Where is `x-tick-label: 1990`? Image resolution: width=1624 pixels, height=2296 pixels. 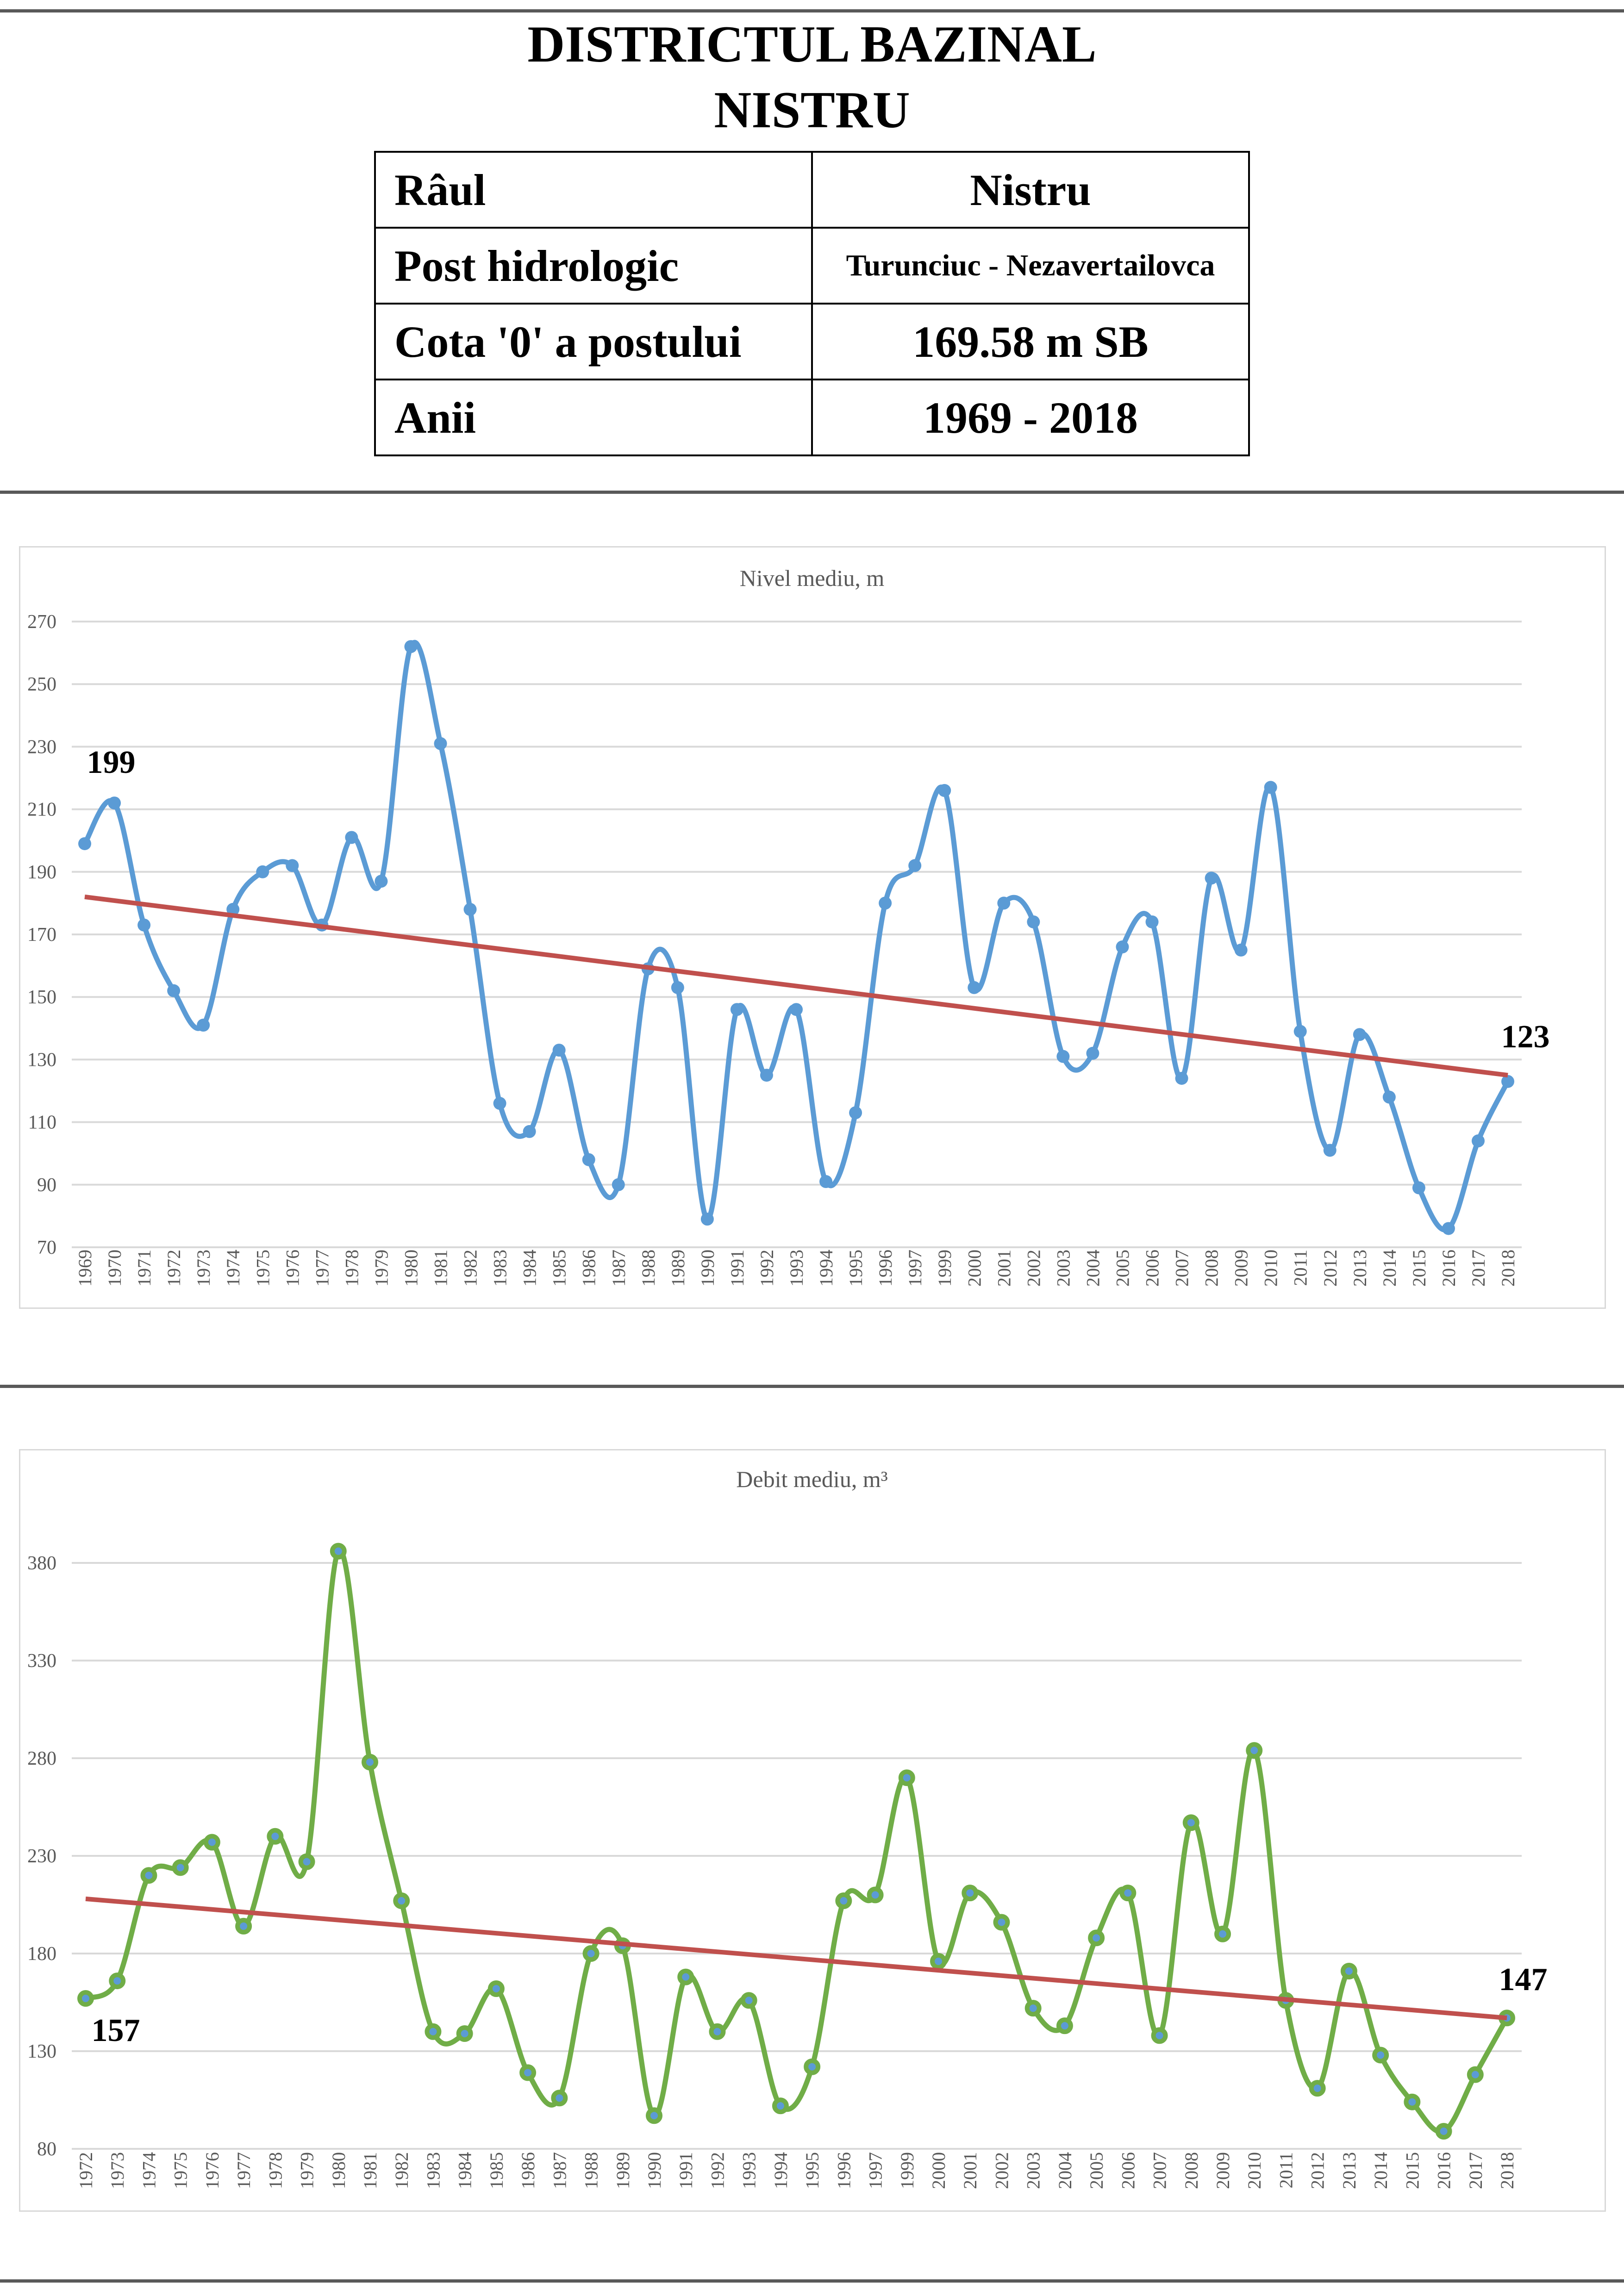
x-tick-label: 1990 is located at coordinates (707, 1268).